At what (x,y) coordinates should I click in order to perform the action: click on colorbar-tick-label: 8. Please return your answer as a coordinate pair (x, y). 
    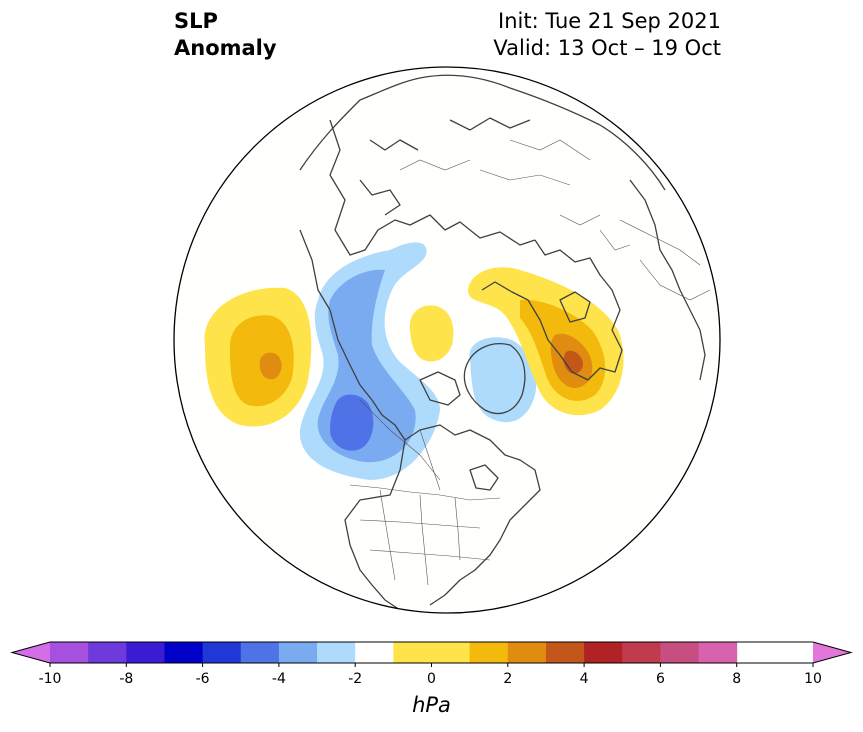
    Looking at the image, I should click on (736, 679).